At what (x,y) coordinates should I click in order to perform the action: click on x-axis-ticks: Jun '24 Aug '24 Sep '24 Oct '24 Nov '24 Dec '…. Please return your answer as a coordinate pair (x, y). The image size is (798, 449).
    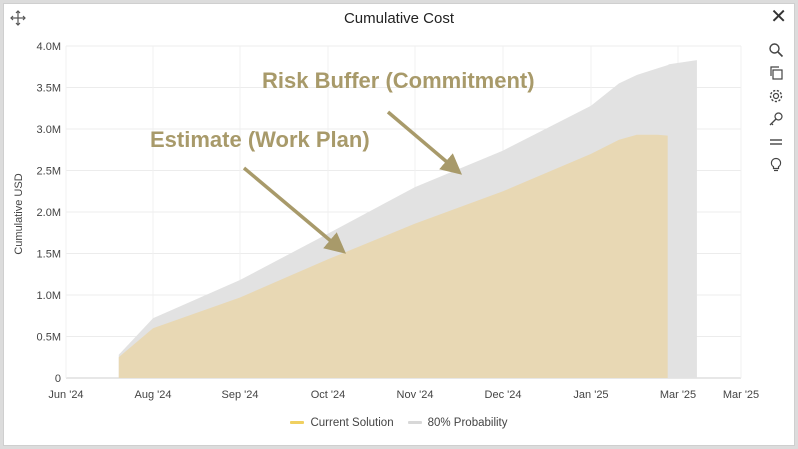
    Looking at the image, I should click on (403, 395).